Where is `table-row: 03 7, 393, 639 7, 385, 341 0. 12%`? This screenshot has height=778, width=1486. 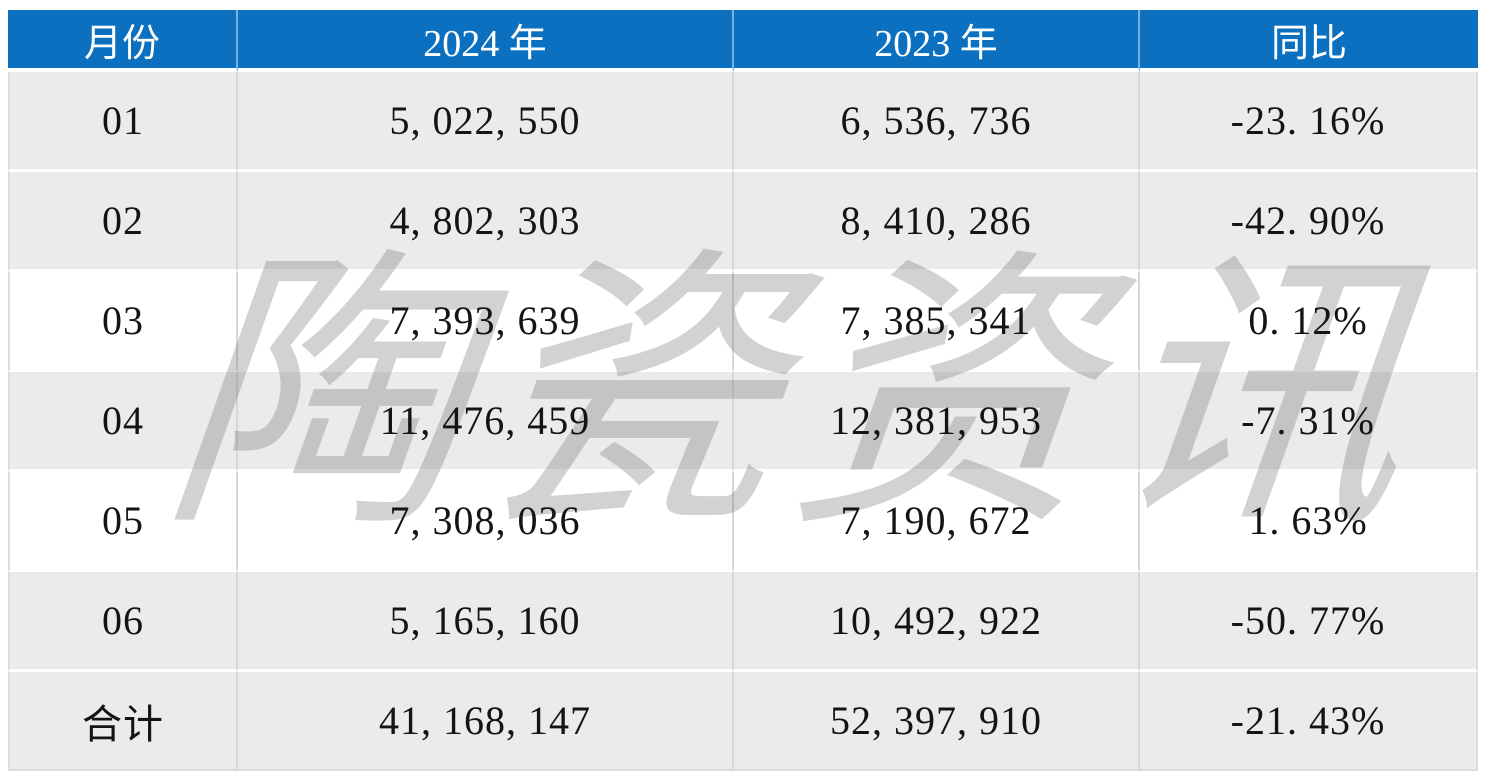
table-row: 03 7, 393, 639 7, 385, 341 0. 12% is located at coordinates (743, 322).